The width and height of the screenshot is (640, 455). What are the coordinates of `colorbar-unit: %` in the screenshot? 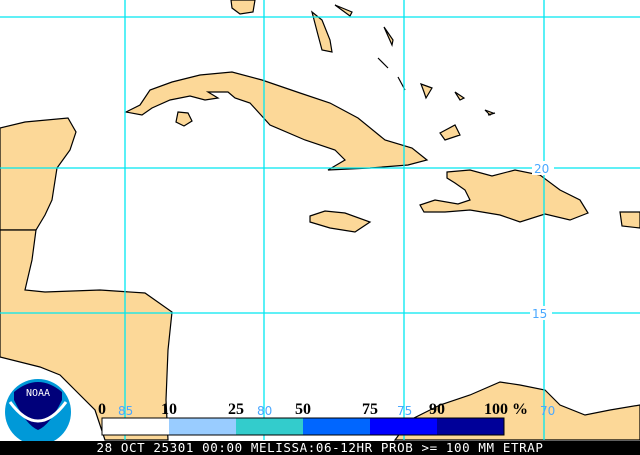 It's located at (520, 409).